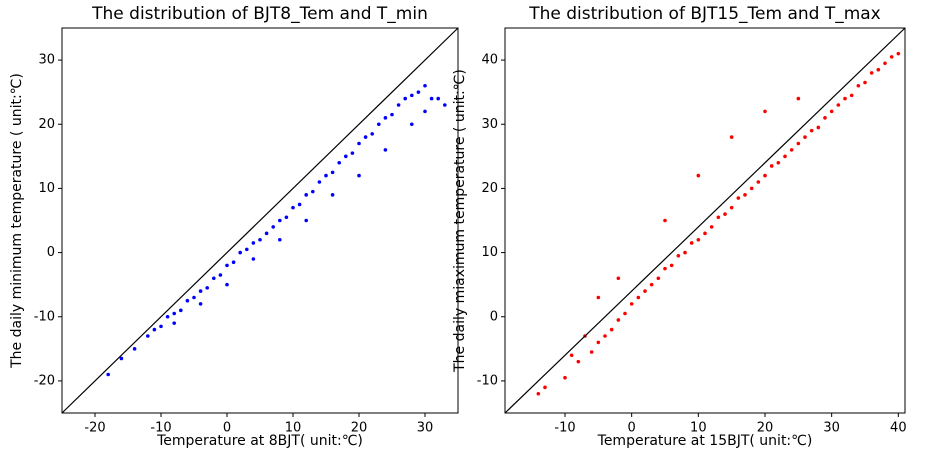 The image size is (930, 453). Describe the element at coordinates (259, 441) in the screenshot. I see `x-axis-label: Temperature at 8BJT( unit:℃)` at that location.